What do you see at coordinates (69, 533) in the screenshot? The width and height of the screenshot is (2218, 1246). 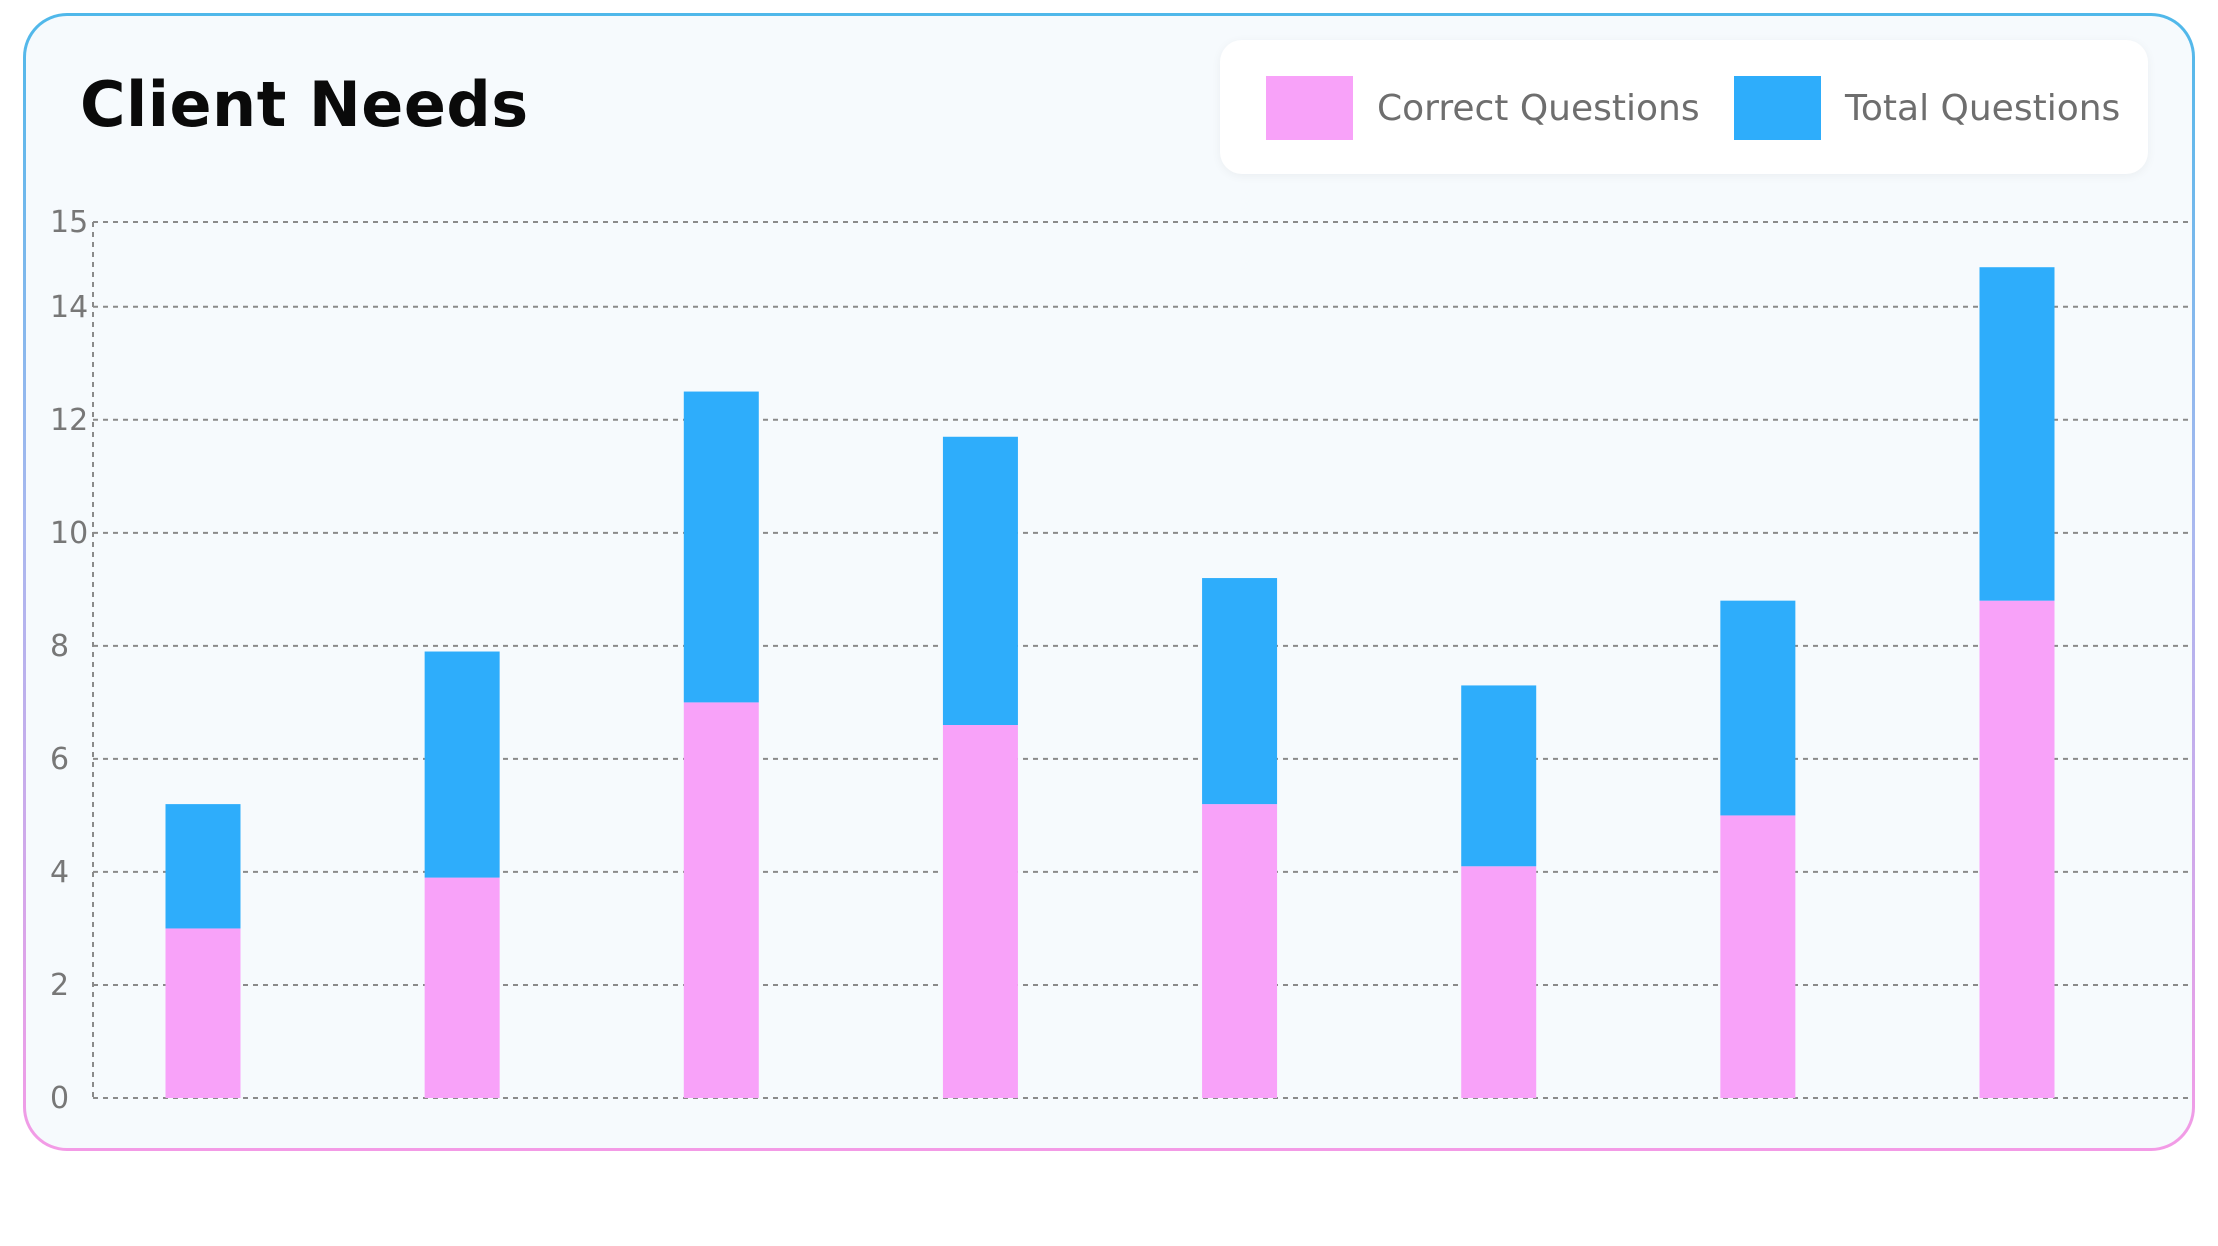 I see `y-tick-label: 10` at bounding box center [69, 533].